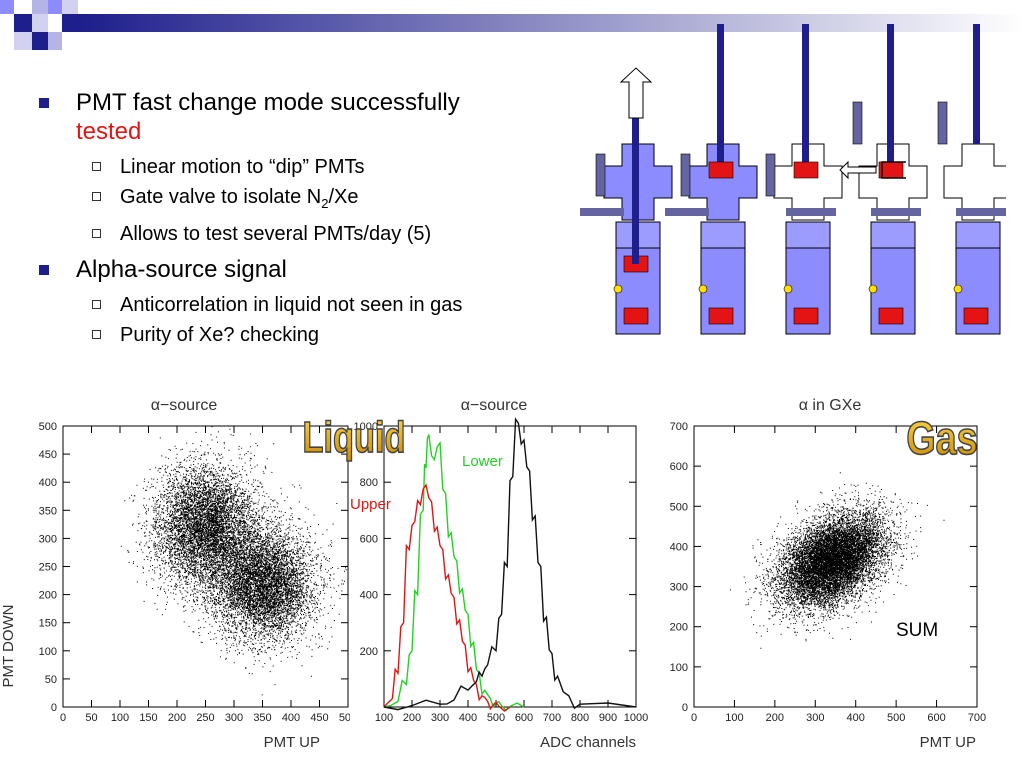 The image size is (1024, 768). Describe the element at coordinates (679, 668) in the screenshot. I see `y-tick-label: 100` at that location.